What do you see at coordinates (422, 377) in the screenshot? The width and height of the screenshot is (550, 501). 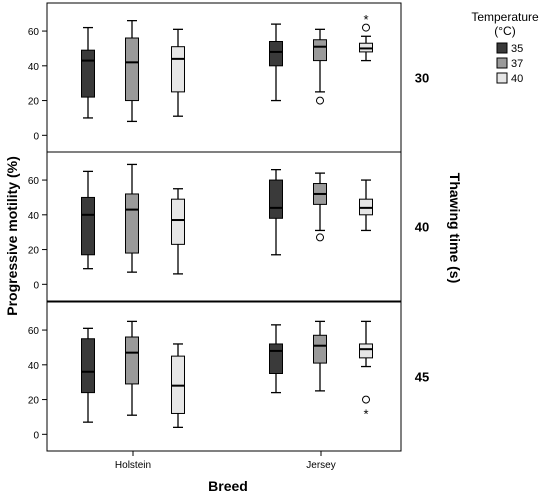 I see `facet-value-label: 45` at bounding box center [422, 377].